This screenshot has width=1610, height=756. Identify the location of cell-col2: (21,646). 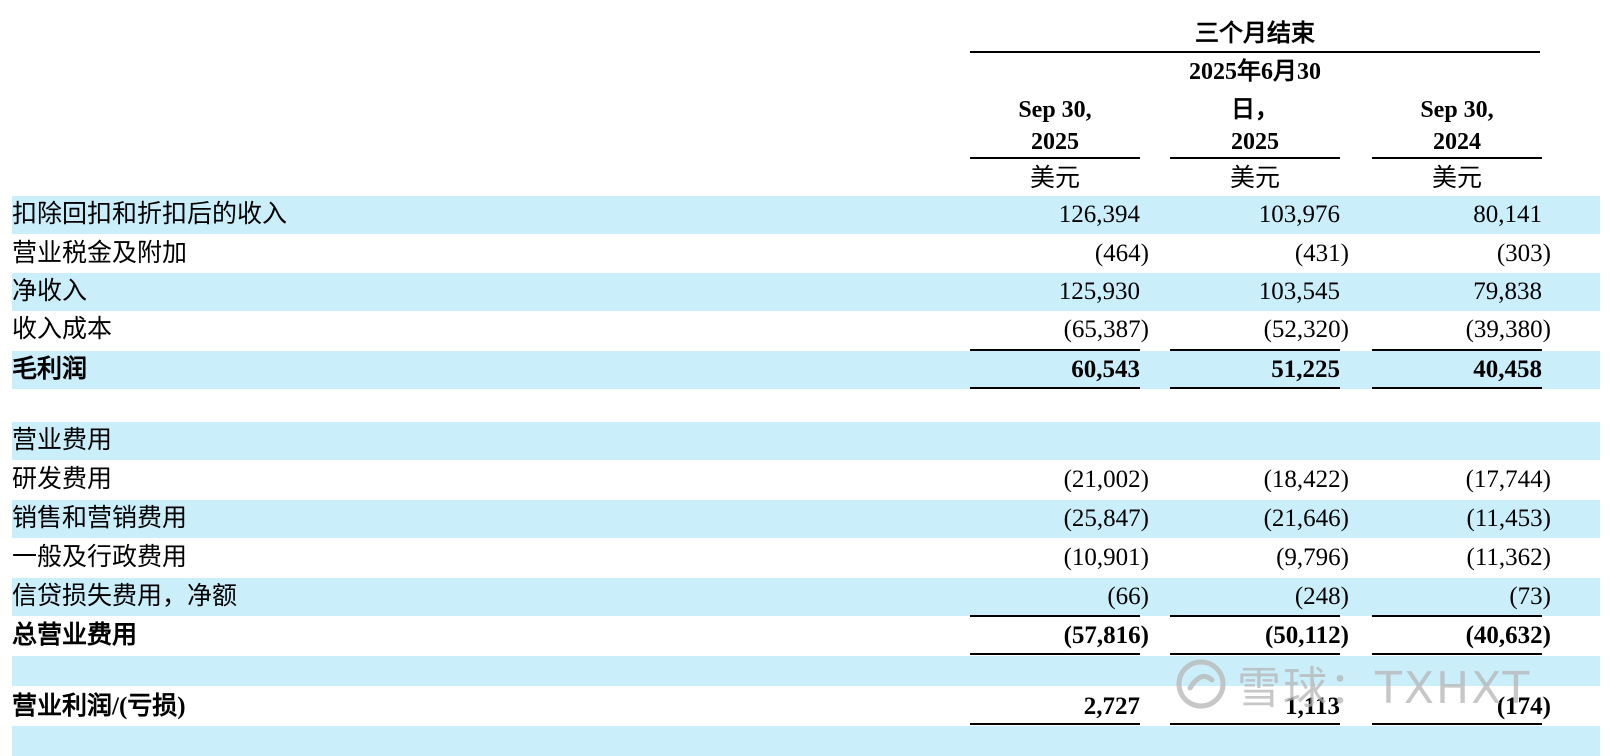
(1306, 518).